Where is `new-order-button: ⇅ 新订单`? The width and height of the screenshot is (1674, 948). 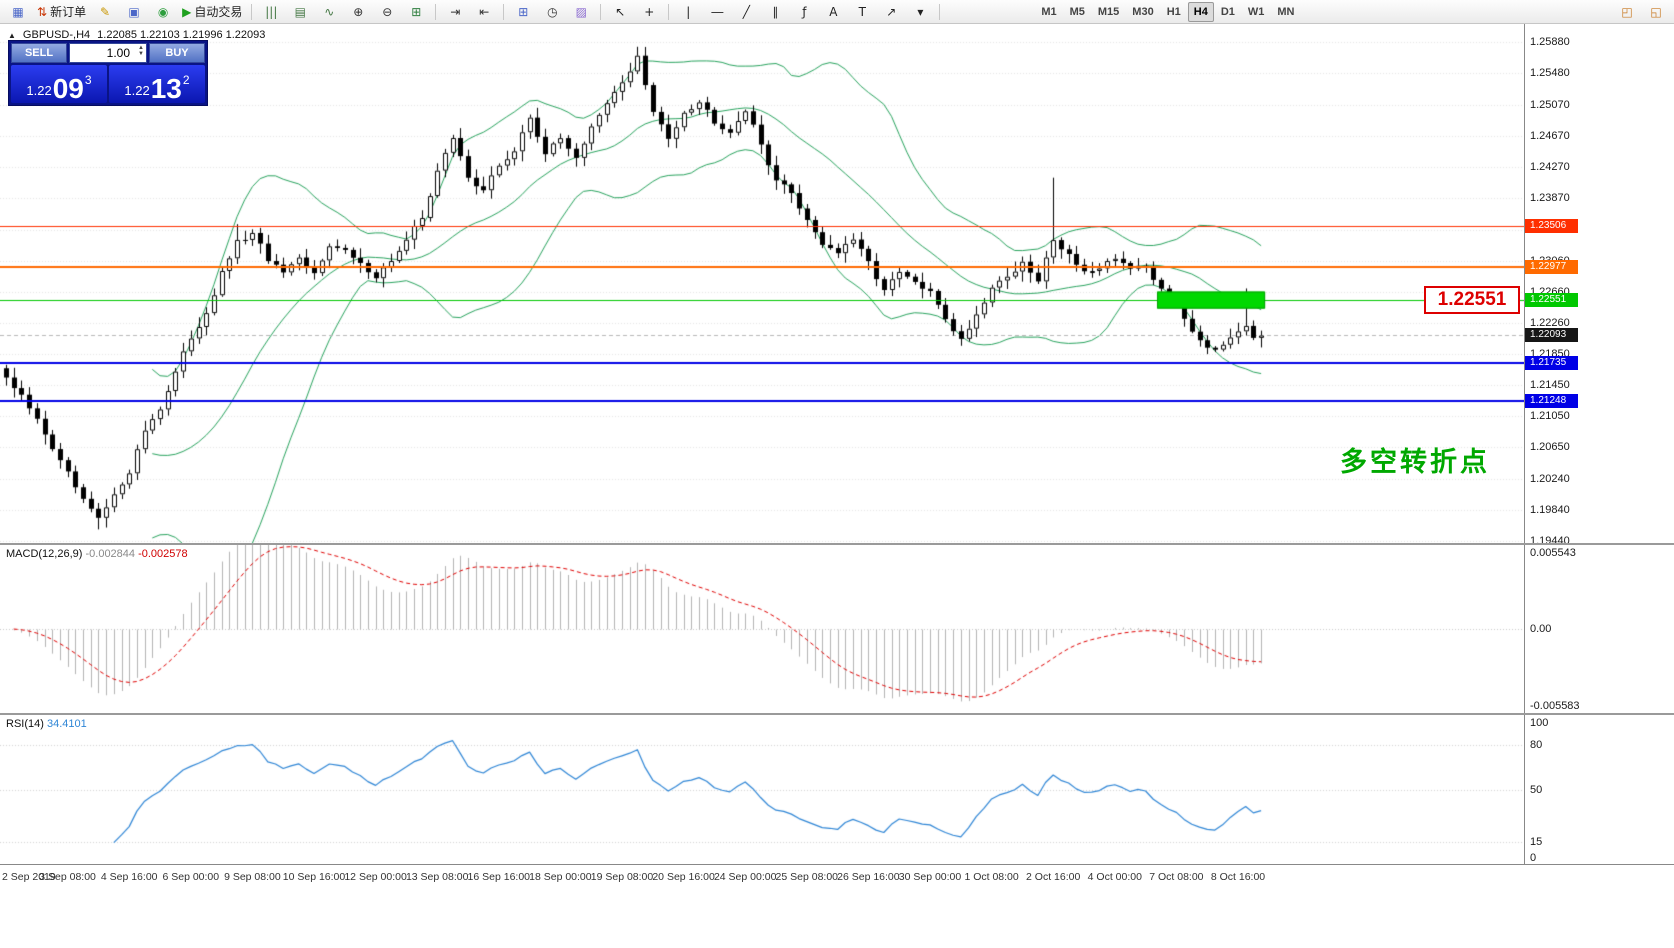 new-order-button: ⇅ 新订单 is located at coordinates (61, 12).